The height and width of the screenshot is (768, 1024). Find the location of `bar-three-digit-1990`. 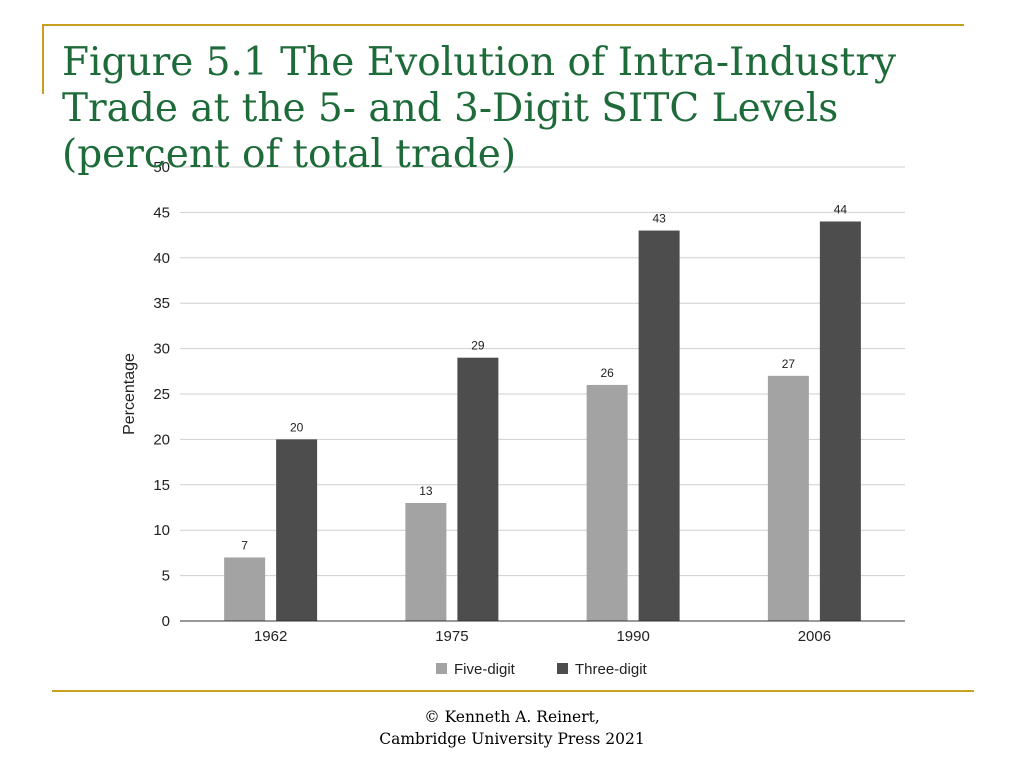

bar-three-digit-1990 is located at coordinates (659, 425).